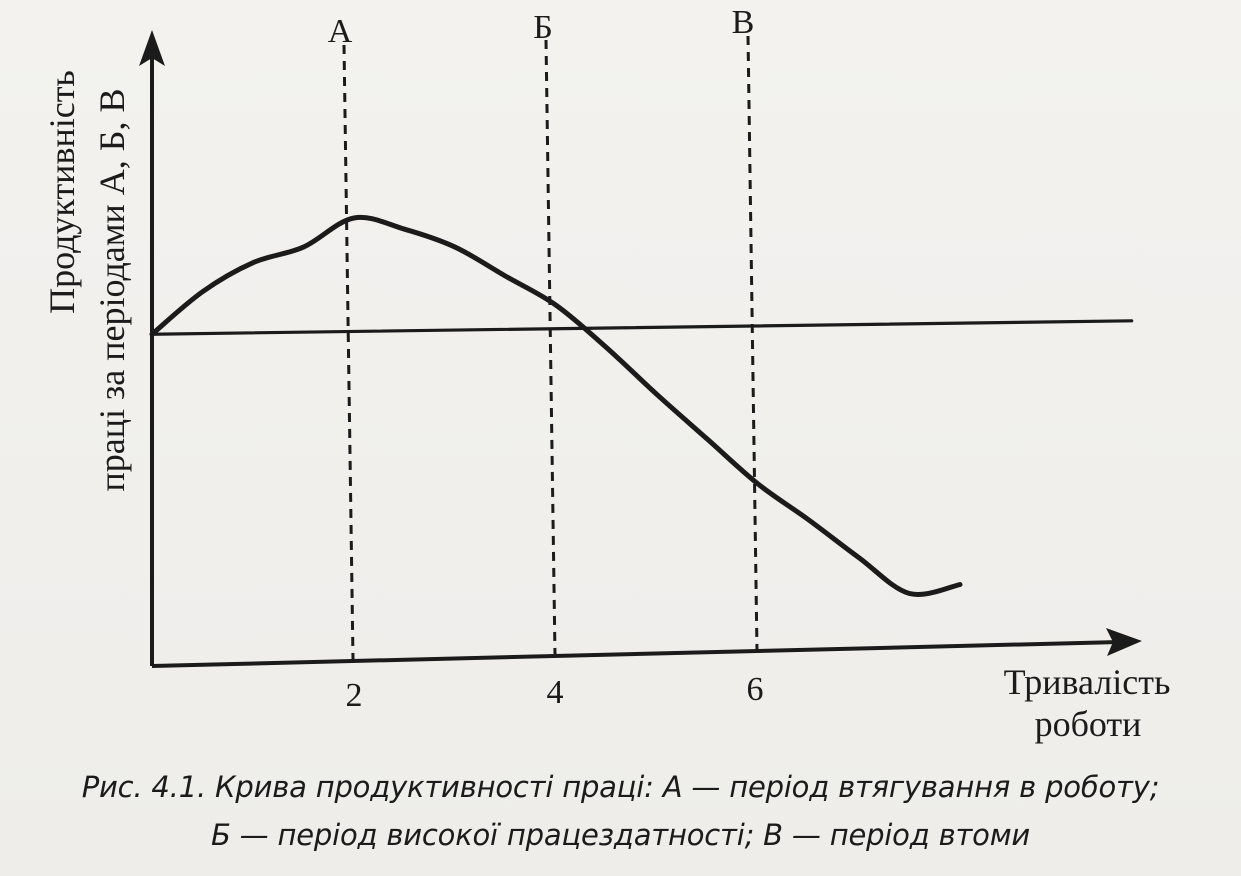 The height and width of the screenshot is (876, 1241). What do you see at coordinates (555, 692) in the screenshot?
I see `x-tick-label-4: 4` at bounding box center [555, 692].